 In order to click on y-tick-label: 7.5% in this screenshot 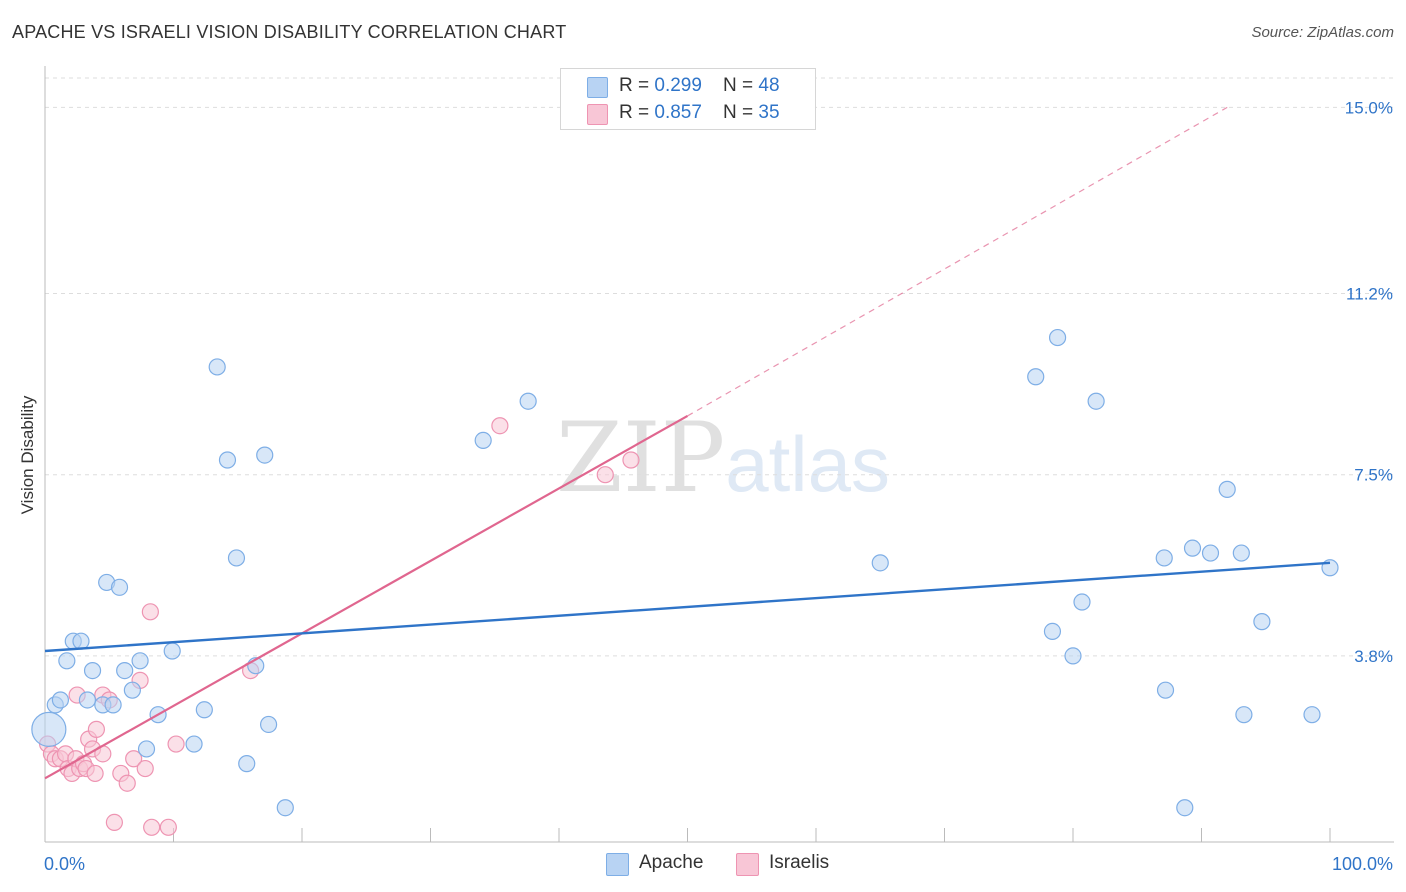, I will do `click(1373, 475)`.